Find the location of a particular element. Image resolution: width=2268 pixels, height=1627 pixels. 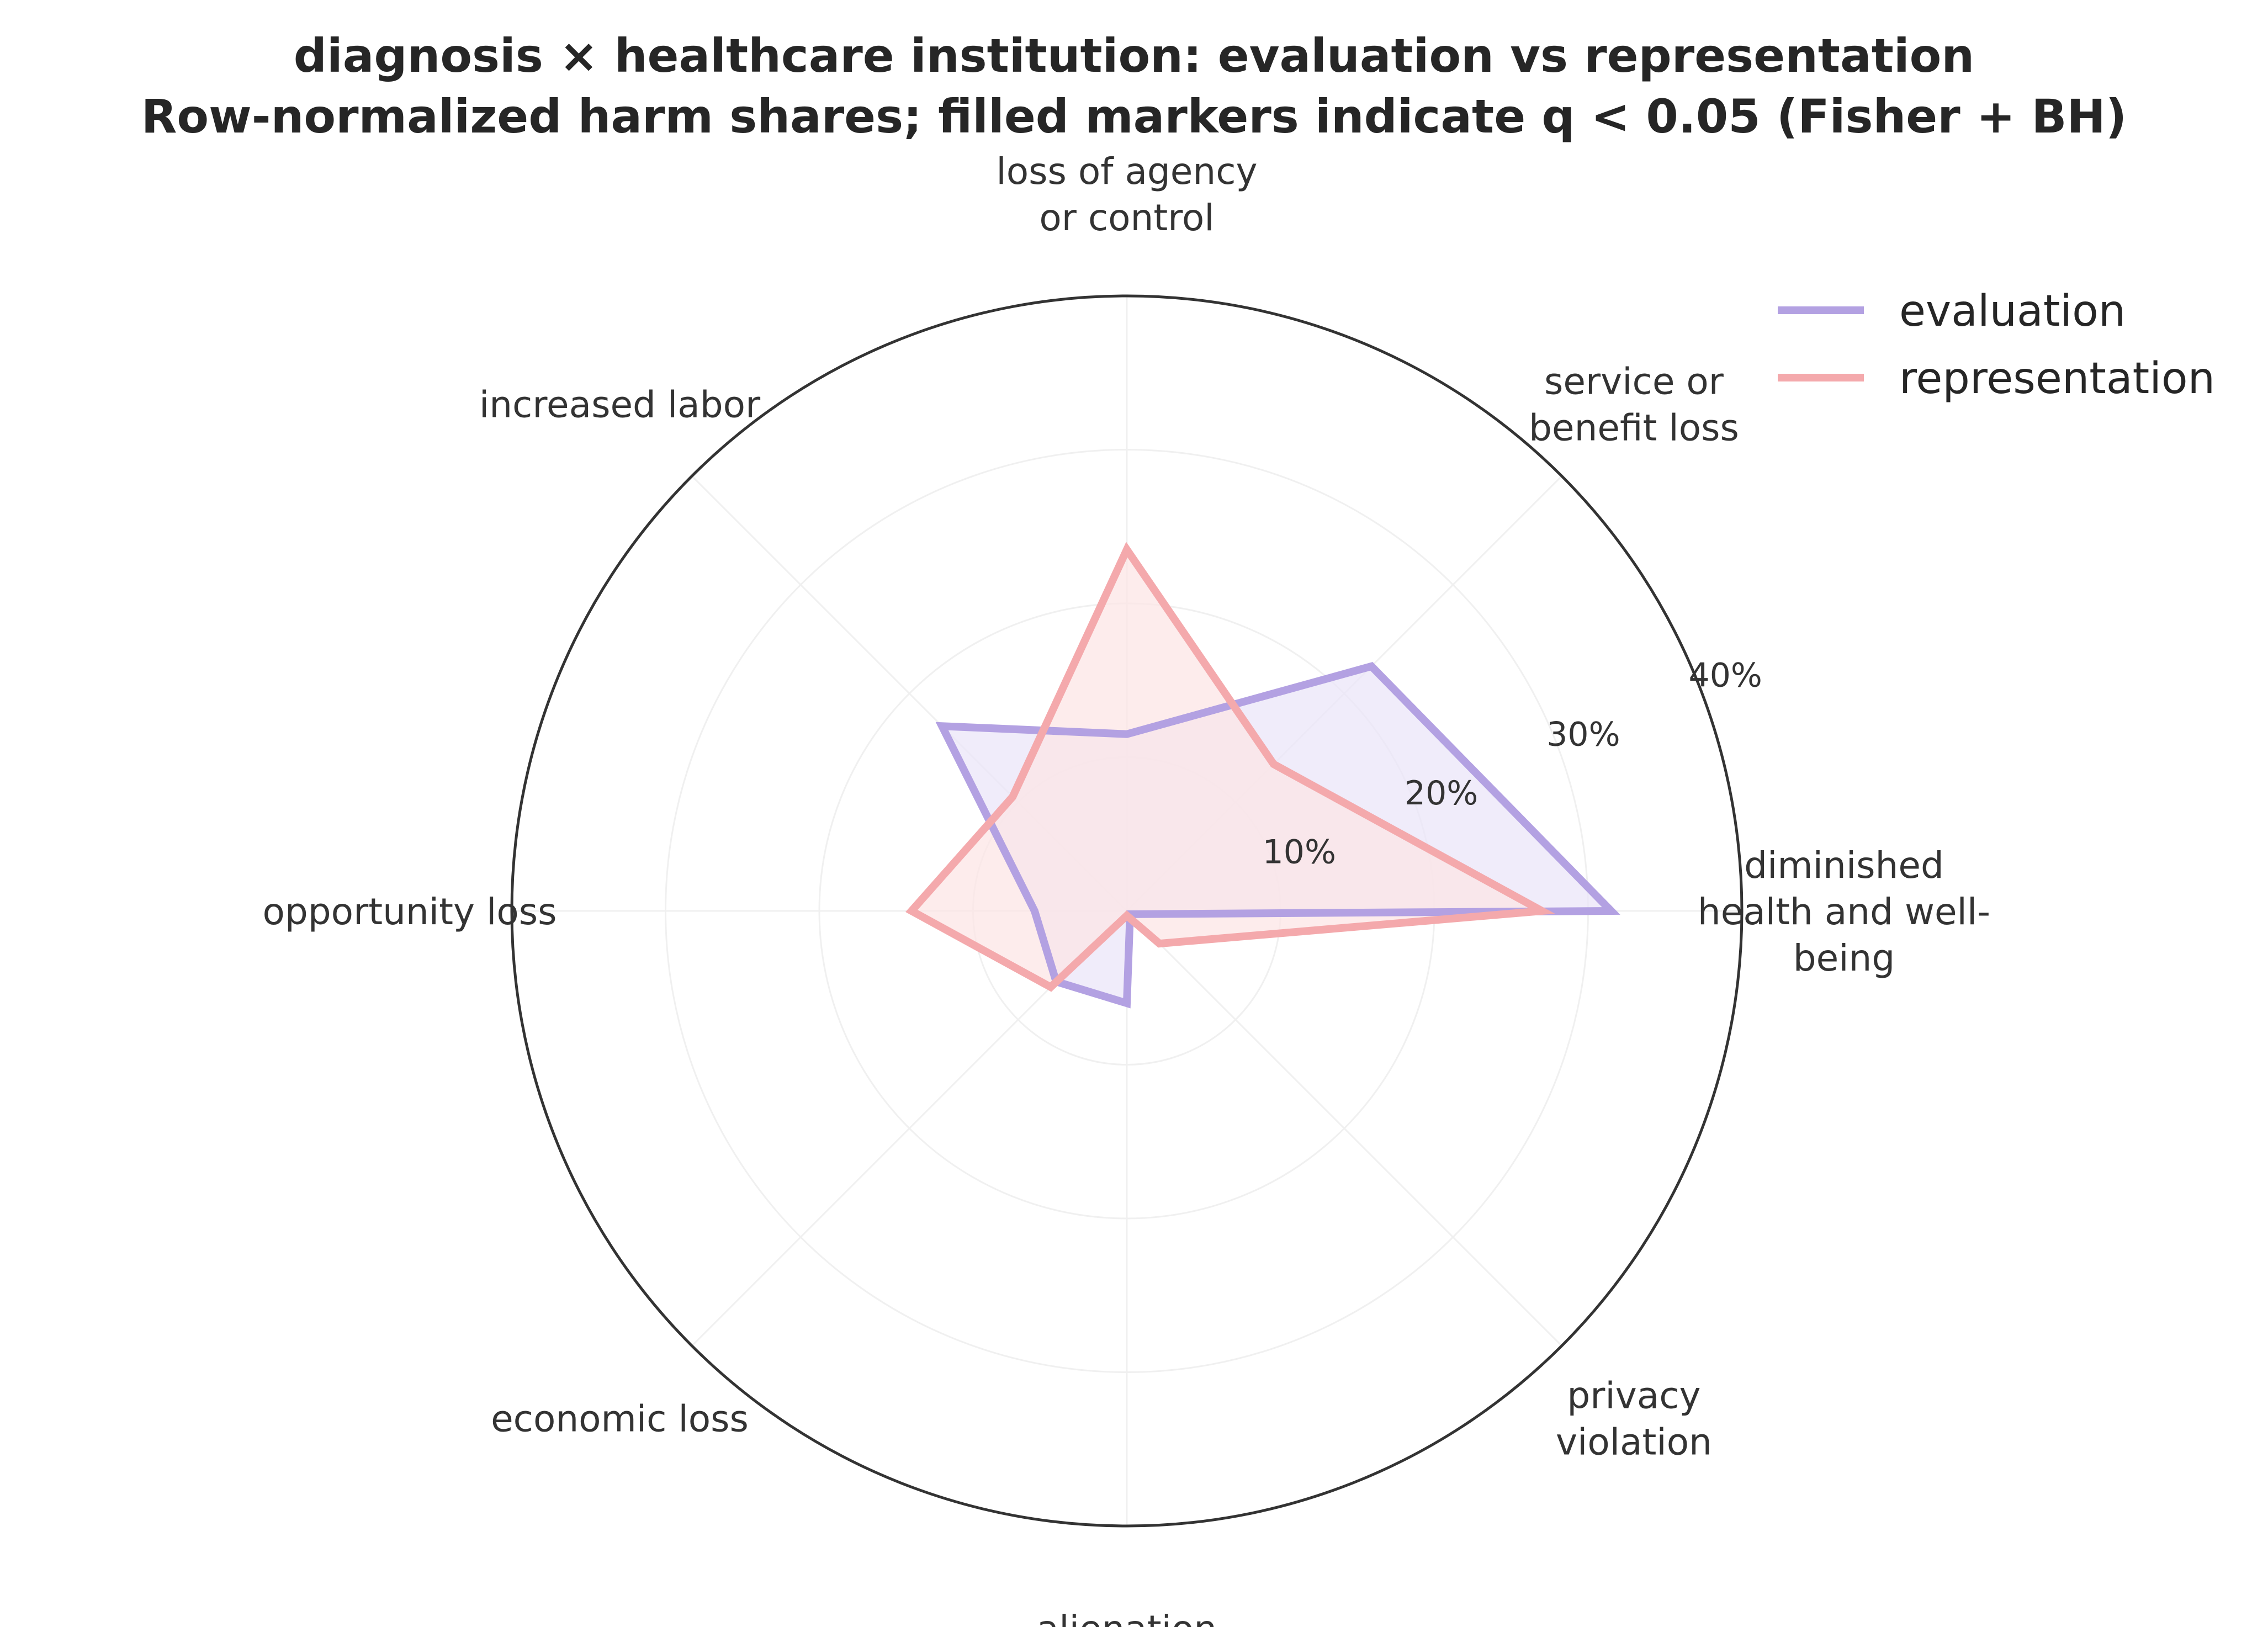

legend-label-representation: representation is located at coordinates (2057, 379).